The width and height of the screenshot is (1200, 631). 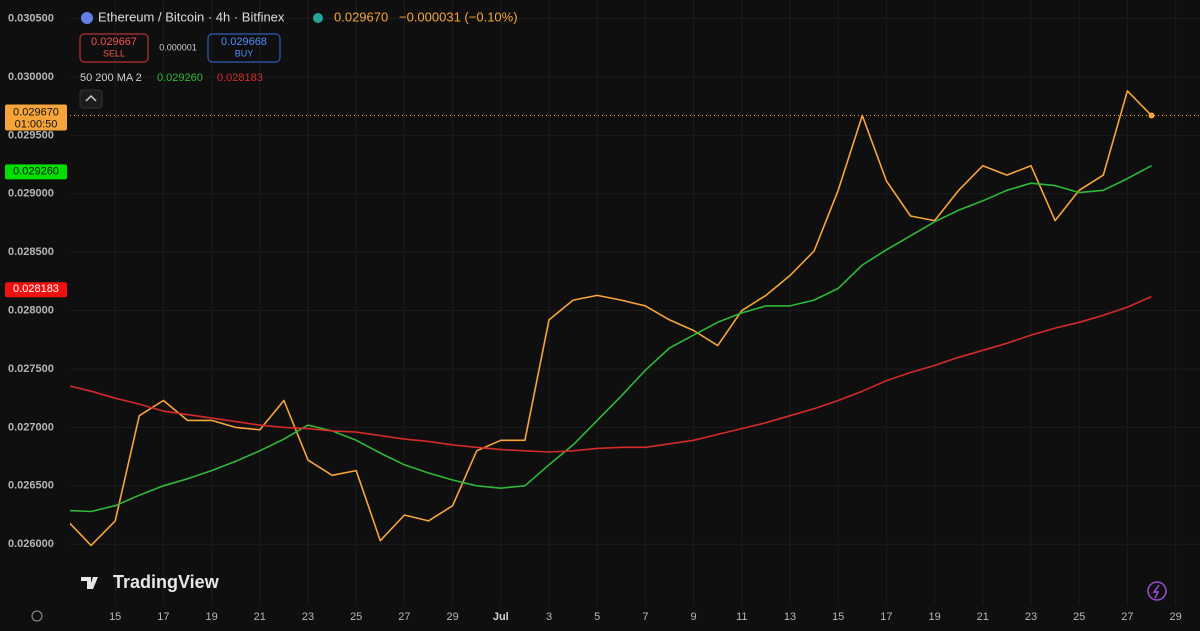 I want to click on spread: 0.000001, so click(x=178, y=47).